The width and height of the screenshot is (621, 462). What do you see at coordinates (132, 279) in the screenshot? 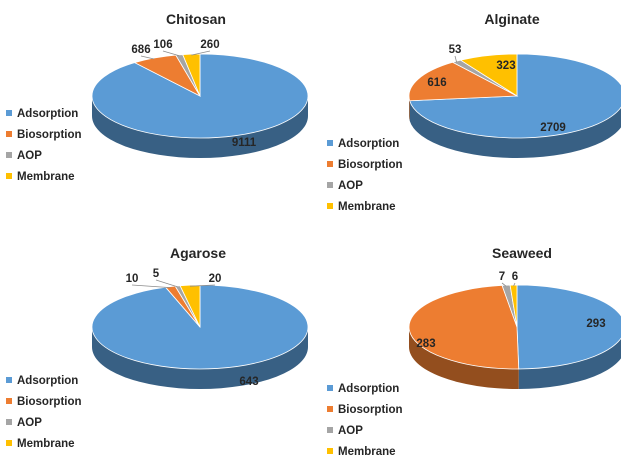
I see `data-label-biosorption: 10` at bounding box center [132, 279].